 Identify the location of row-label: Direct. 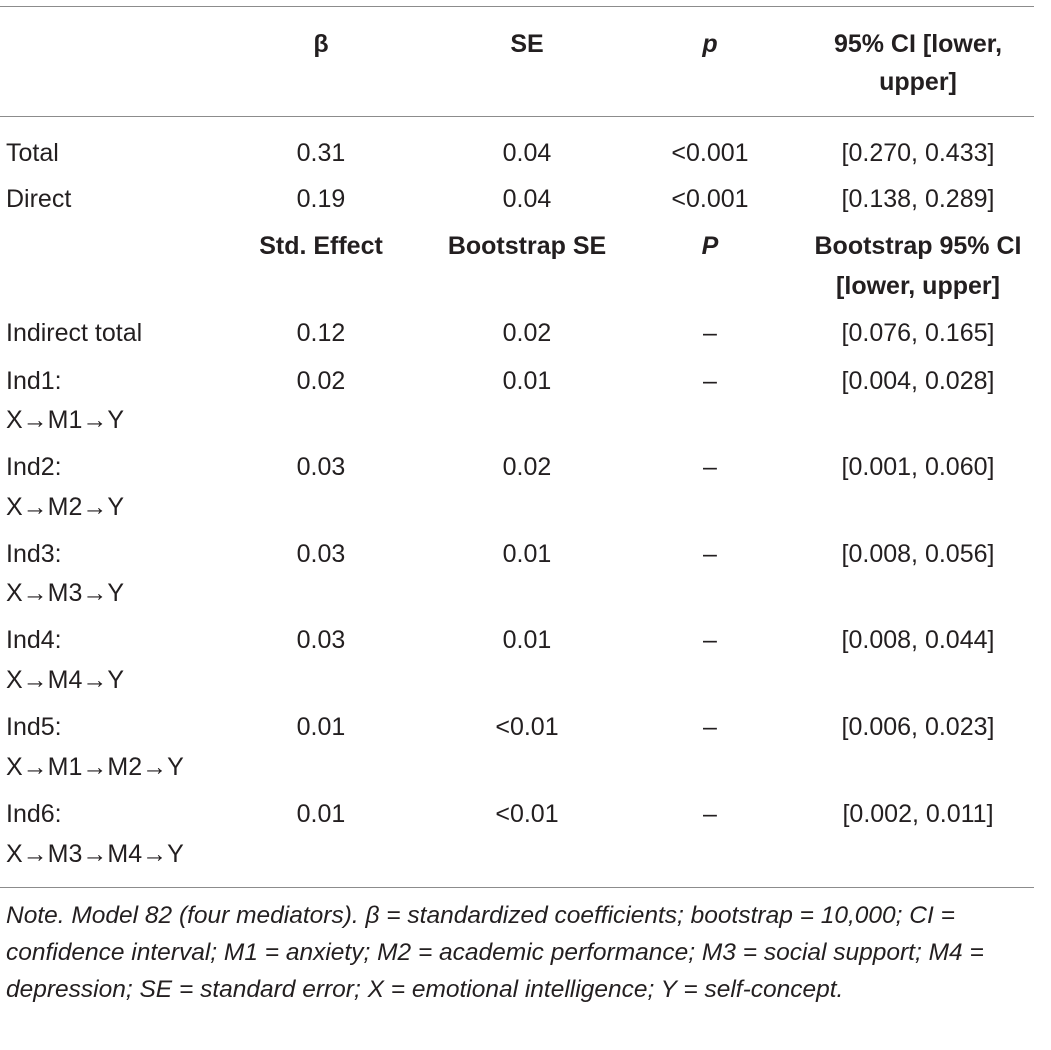
(39, 199).